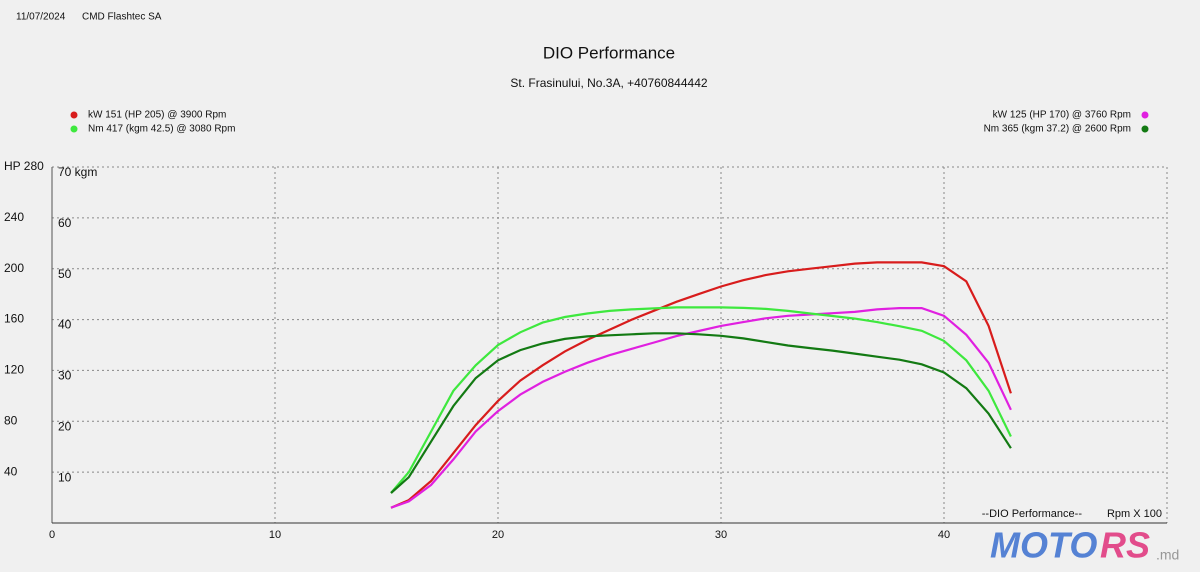 This screenshot has height=572, width=1200. I want to click on y2-tick-label: 60, so click(65, 223).